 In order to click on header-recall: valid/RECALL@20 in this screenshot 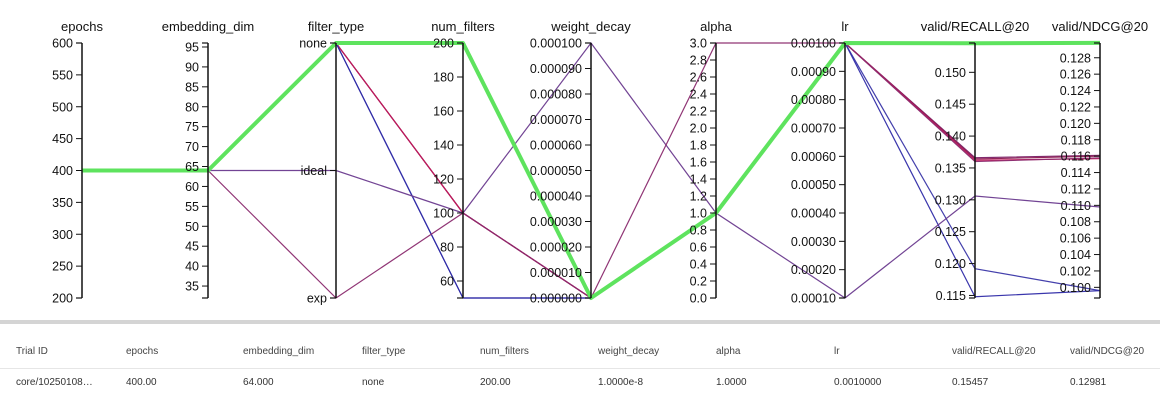, I will do `click(994, 351)`.